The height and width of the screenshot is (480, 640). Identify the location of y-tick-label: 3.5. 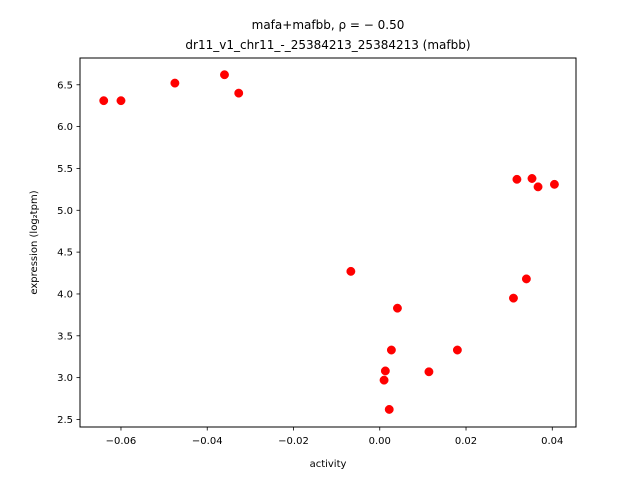
(65, 336).